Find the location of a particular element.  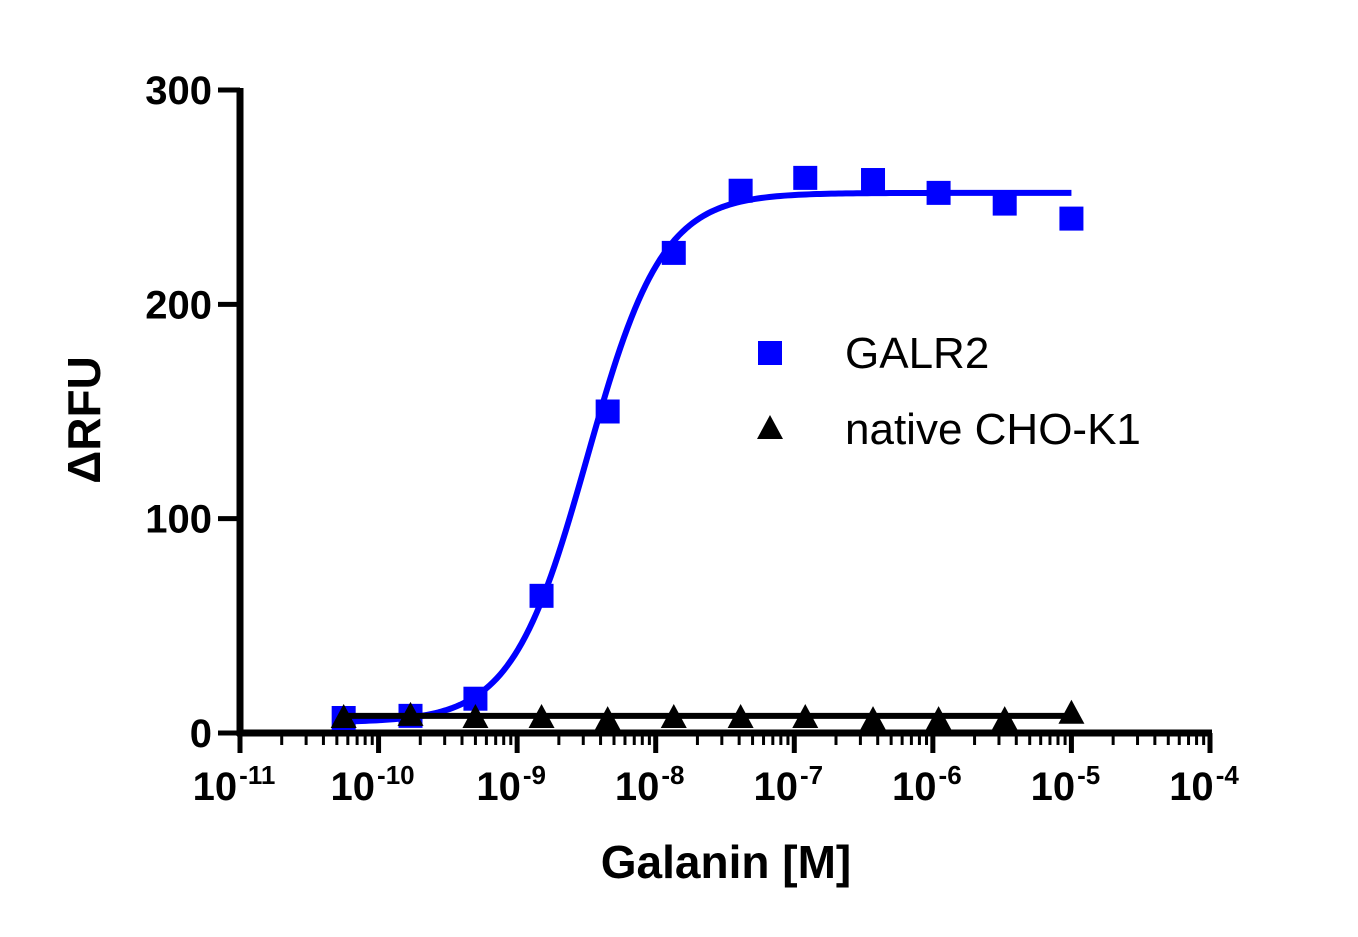

y-tick-label: 300 is located at coordinates (178, 91).